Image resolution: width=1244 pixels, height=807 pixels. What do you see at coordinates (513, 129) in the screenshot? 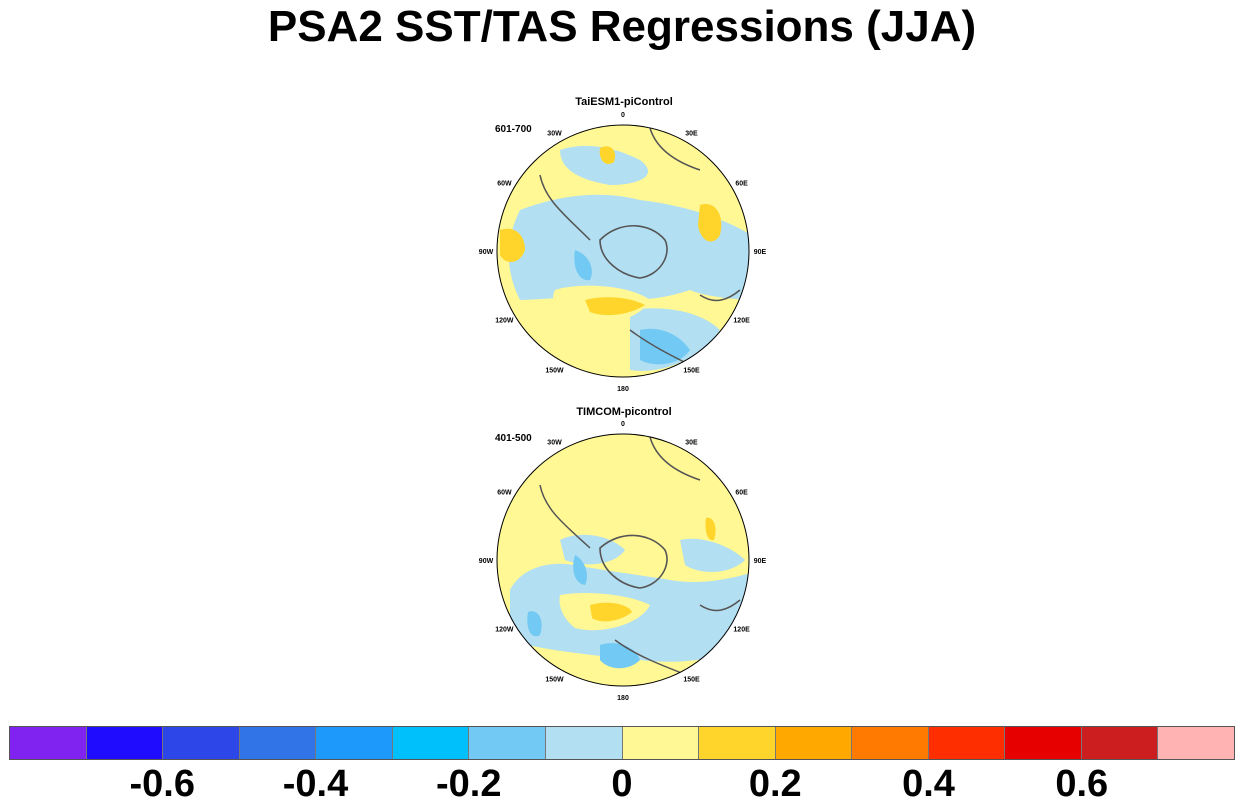
I see `panel-period-taiesm1: 601-700` at bounding box center [513, 129].